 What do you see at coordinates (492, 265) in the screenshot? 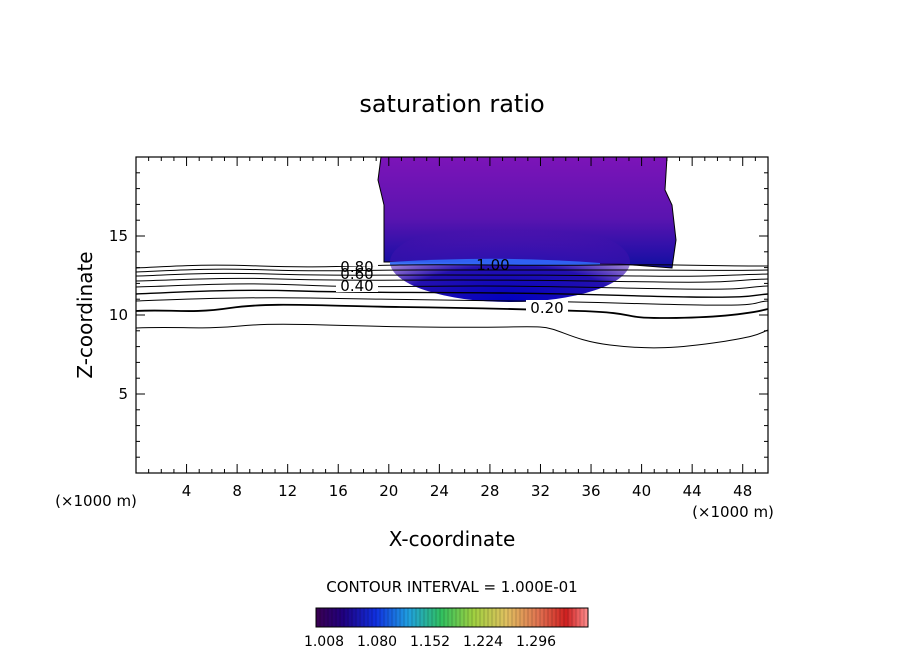
I see `contour-label-100: 1.00` at bounding box center [492, 265].